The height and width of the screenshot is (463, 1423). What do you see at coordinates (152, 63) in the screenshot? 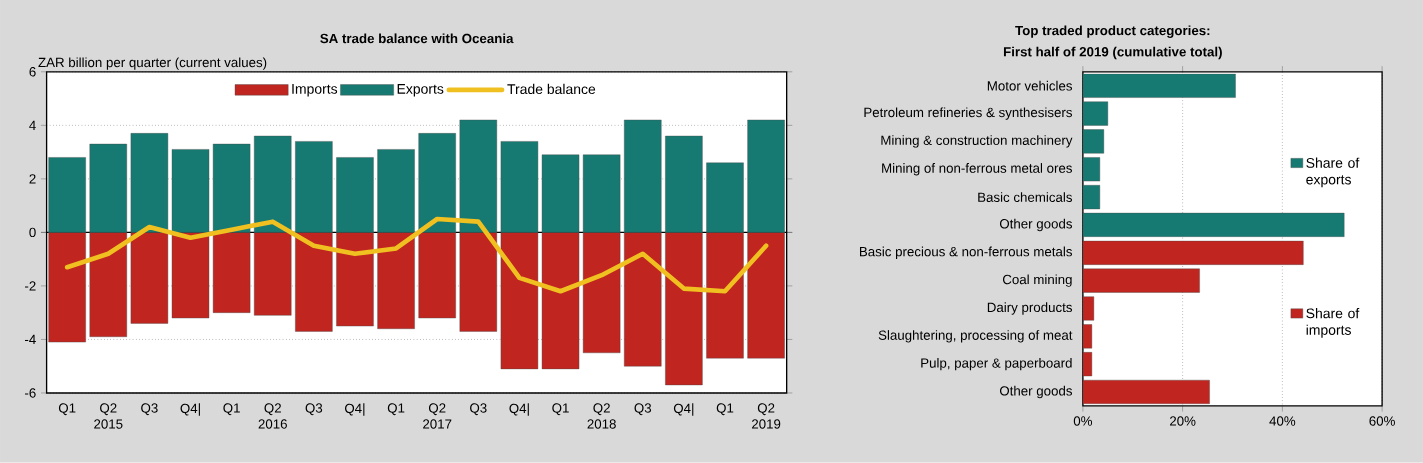
I see `y-axis-title: ZAR billion per quarter (current values)` at bounding box center [152, 63].